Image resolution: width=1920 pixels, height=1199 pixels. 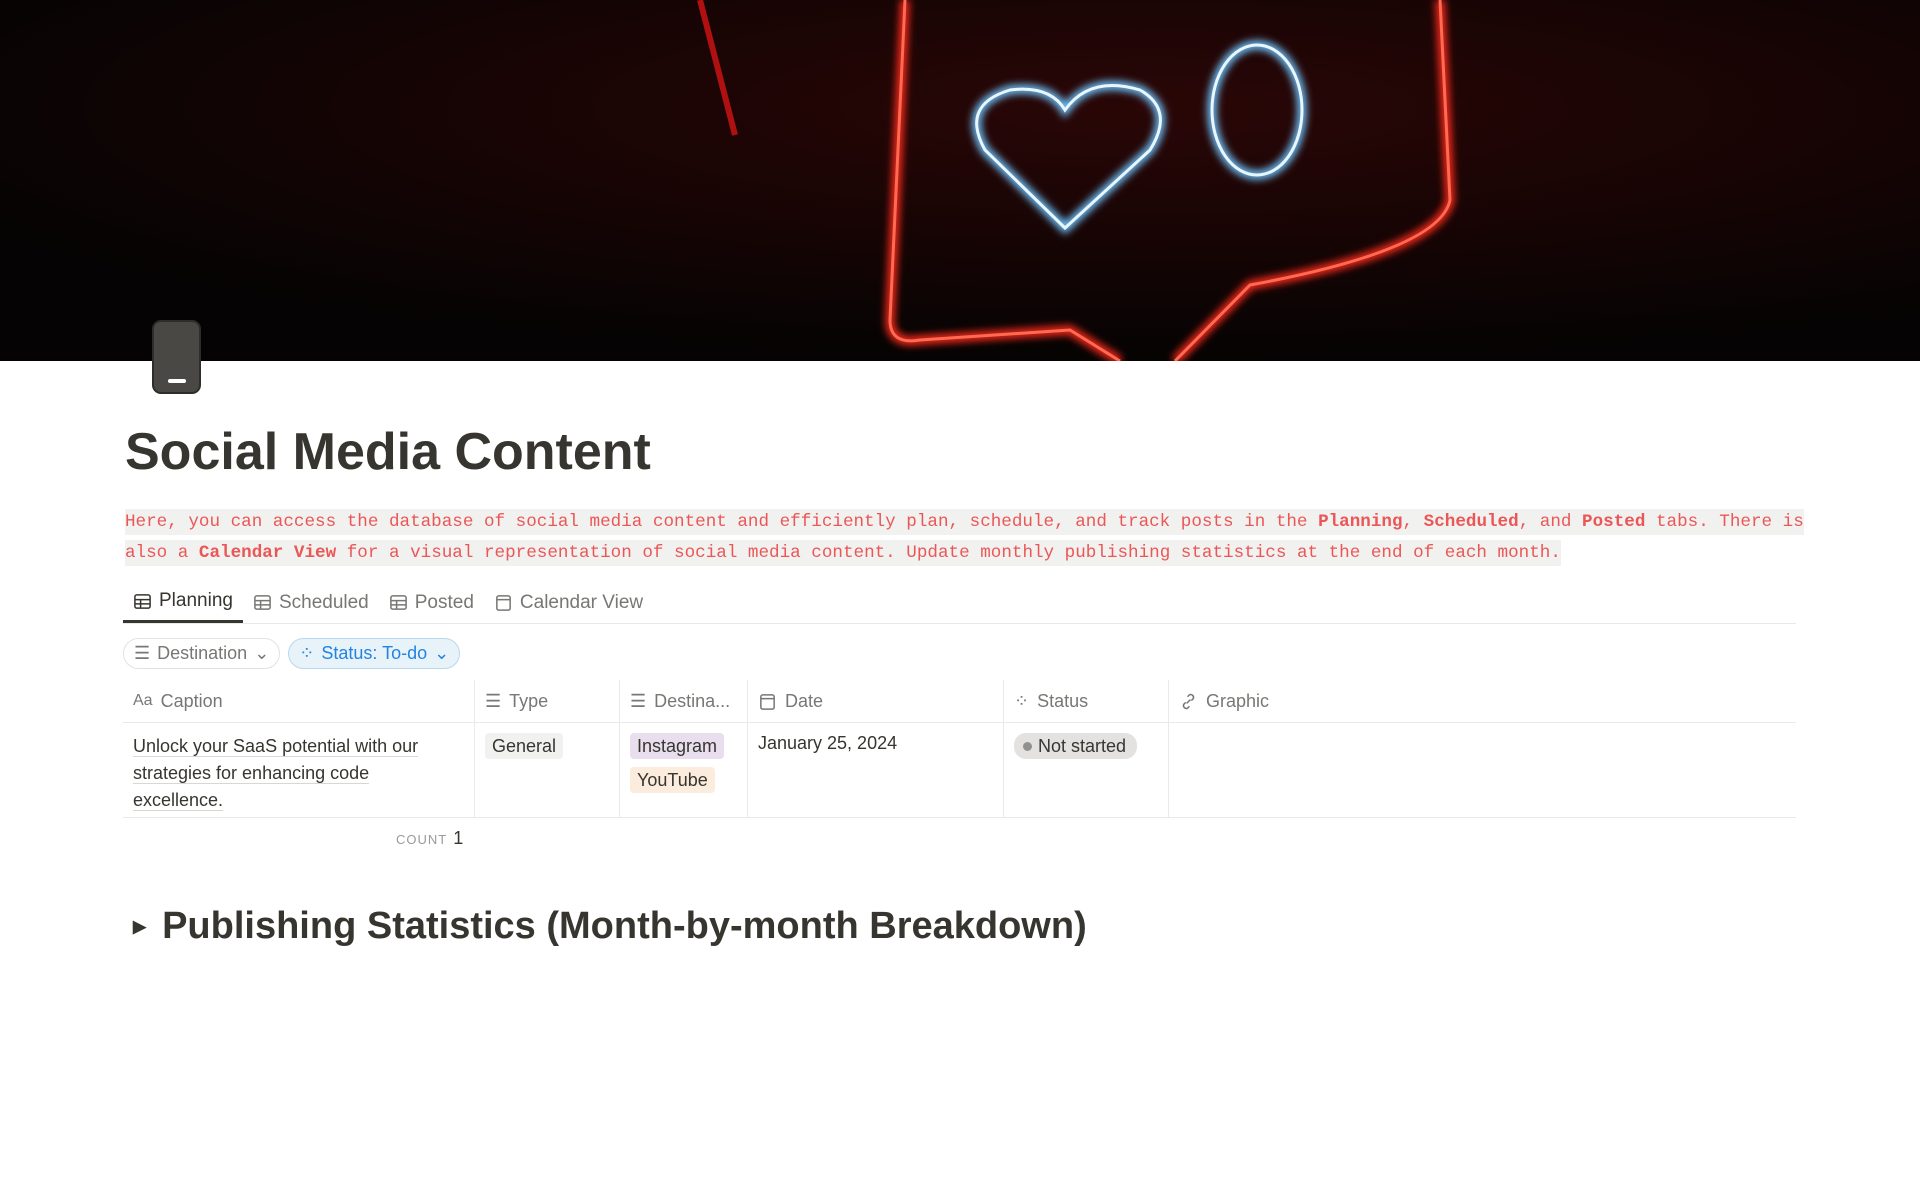 What do you see at coordinates (1027, 746) in the screenshot?
I see `status-dot-icon` at bounding box center [1027, 746].